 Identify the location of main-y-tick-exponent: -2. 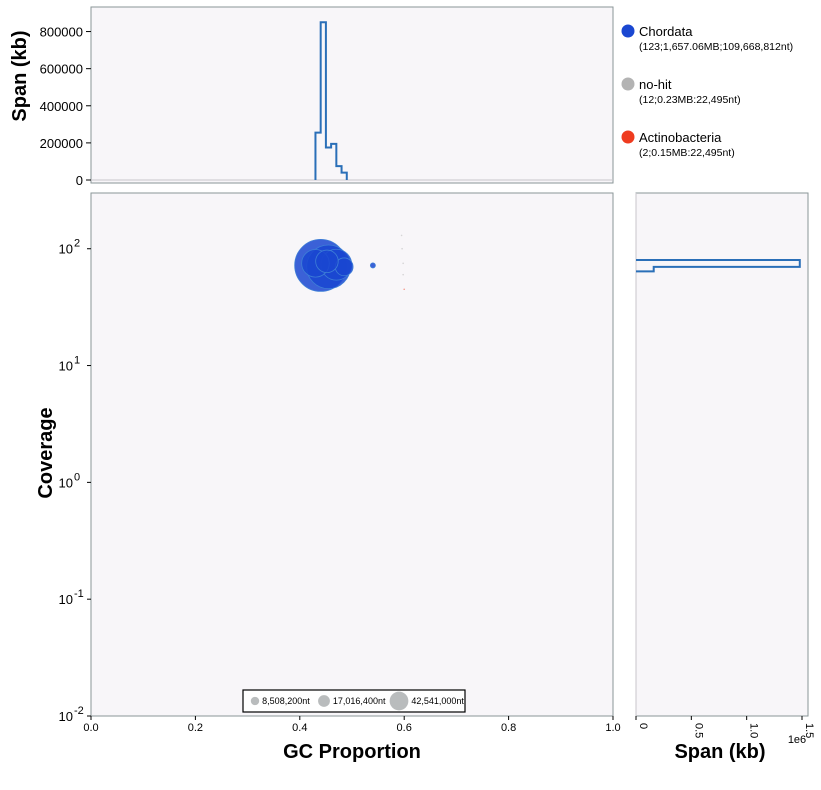
(79, 711).